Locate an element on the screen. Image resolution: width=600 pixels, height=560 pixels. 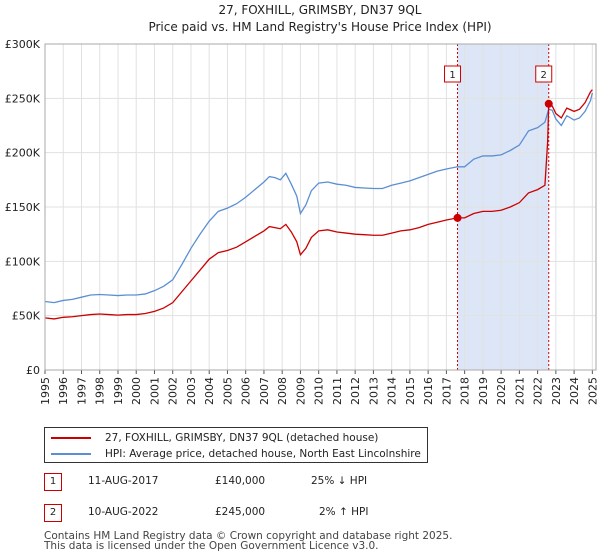
y-tick-label: £200K is located at coordinates (23, 153).